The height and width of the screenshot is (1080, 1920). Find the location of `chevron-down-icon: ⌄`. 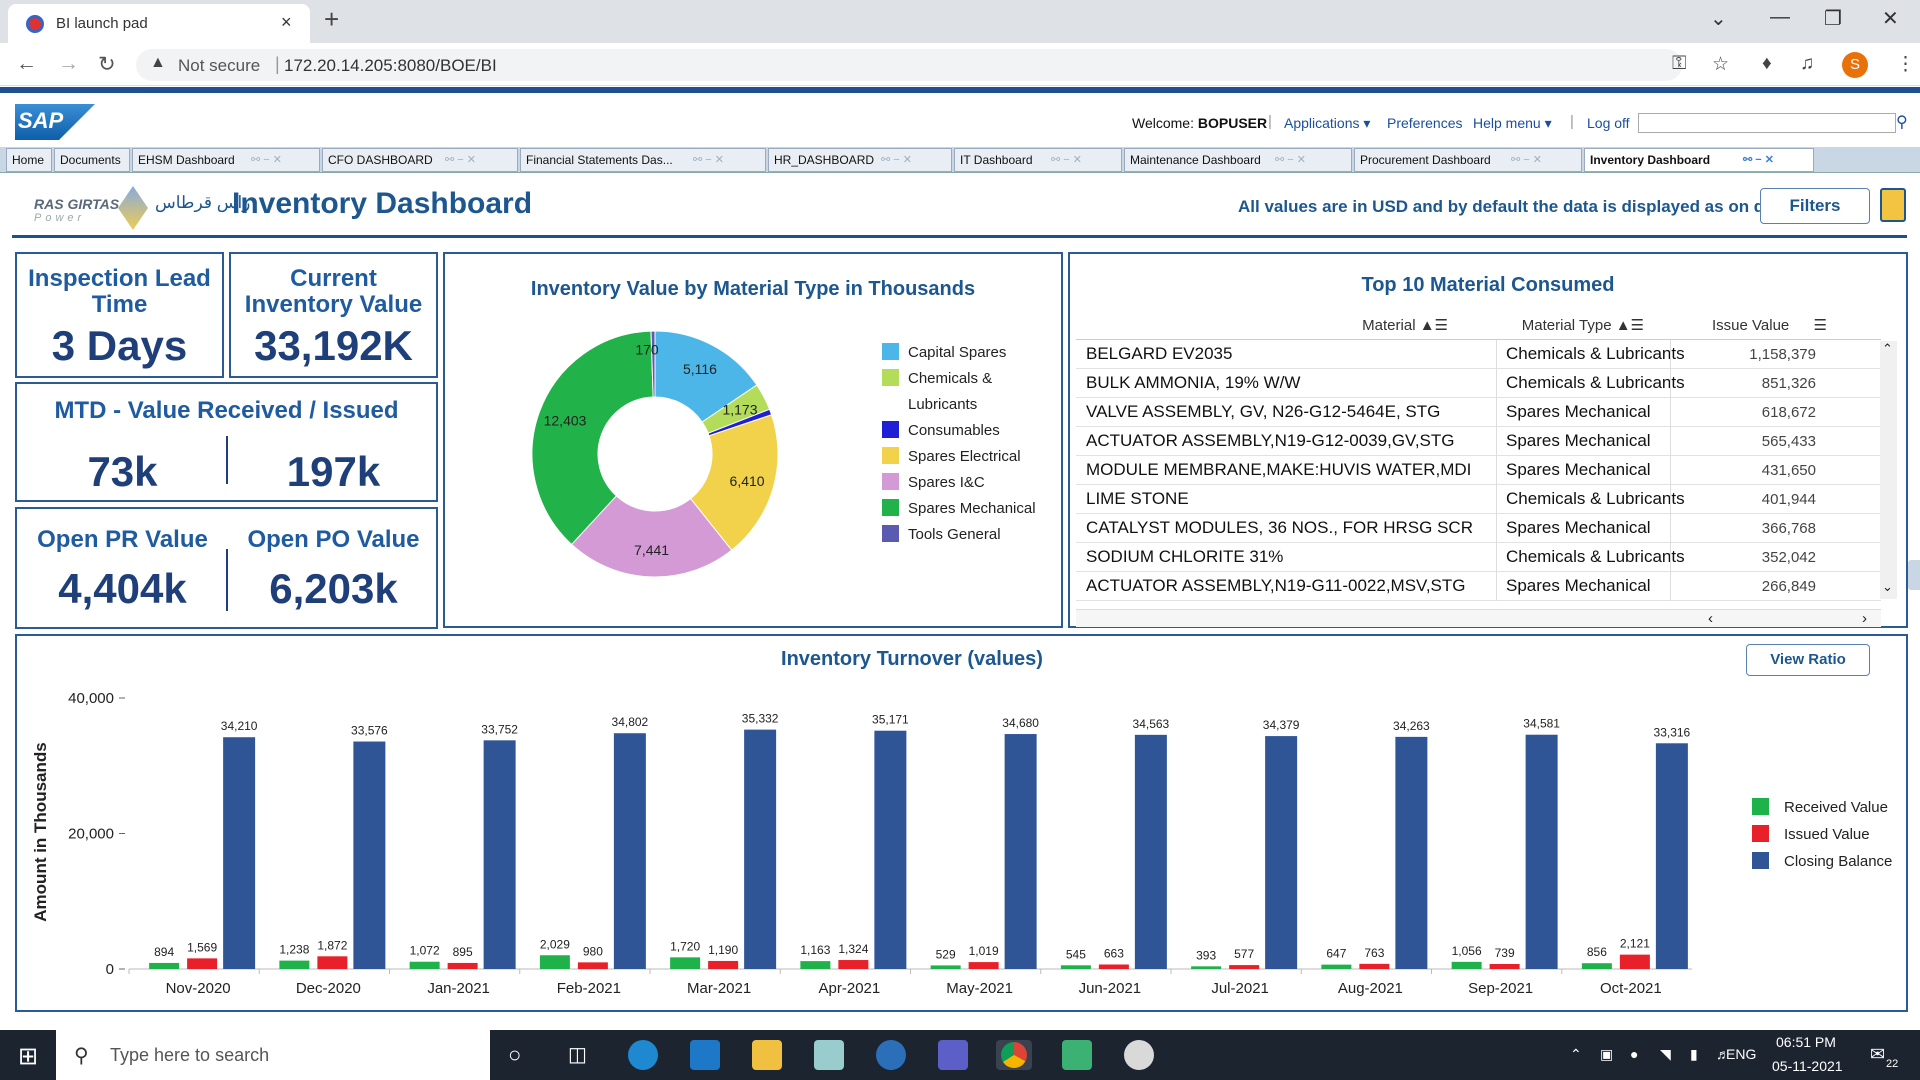

chevron-down-icon: ⌄ is located at coordinates (1718, 19).